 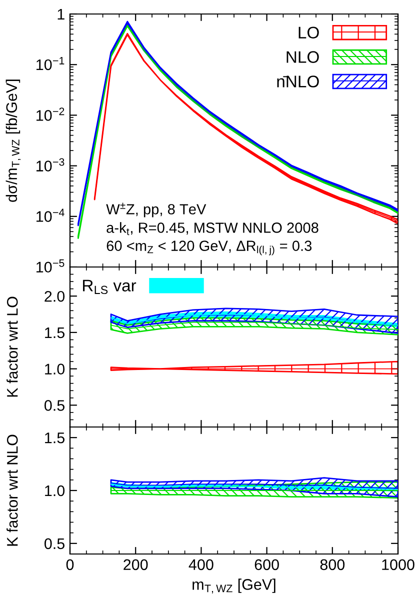 I want to click on x-tick-label: 1000, so click(x=398, y=564).